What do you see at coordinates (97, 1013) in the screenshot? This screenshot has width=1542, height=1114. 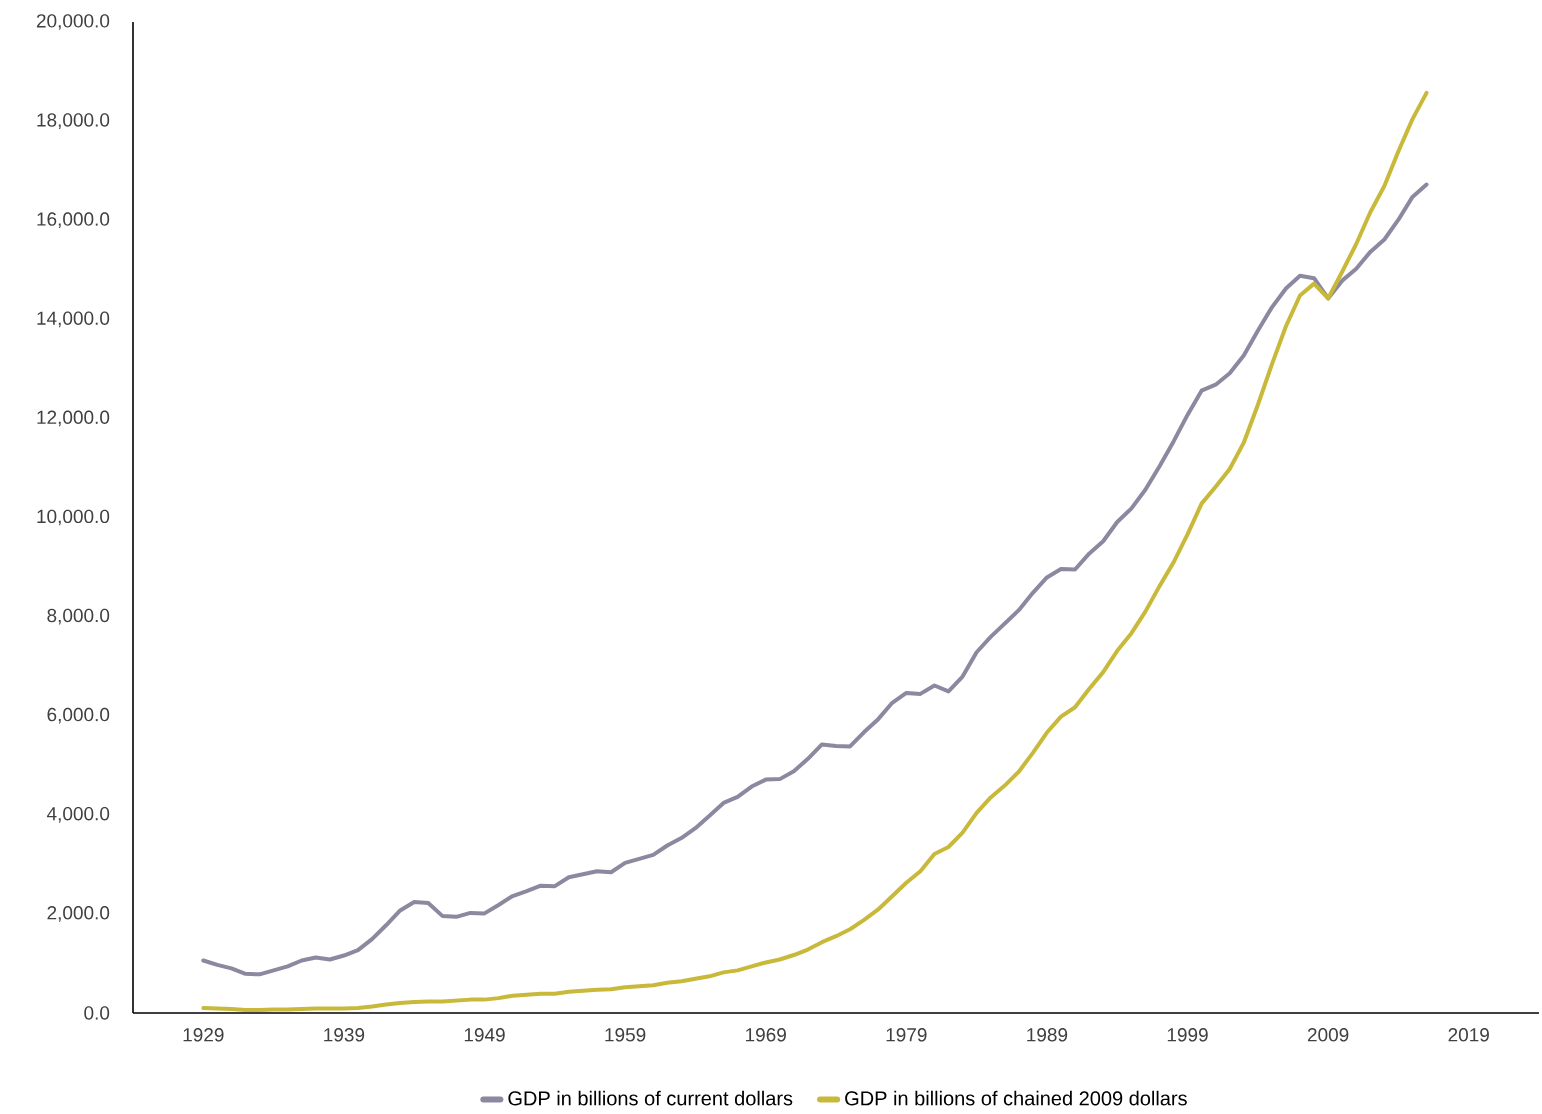 I see `y-tick-label: 0.0` at bounding box center [97, 1013].